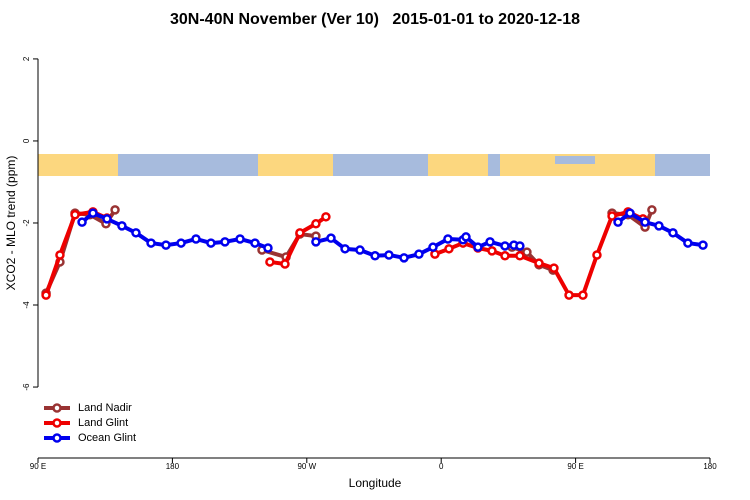 The image size is (750, 500). What do you see at coordinates (575, 160) in the screenshot?
I see `ocean-band` at bounding box center [575, 160].